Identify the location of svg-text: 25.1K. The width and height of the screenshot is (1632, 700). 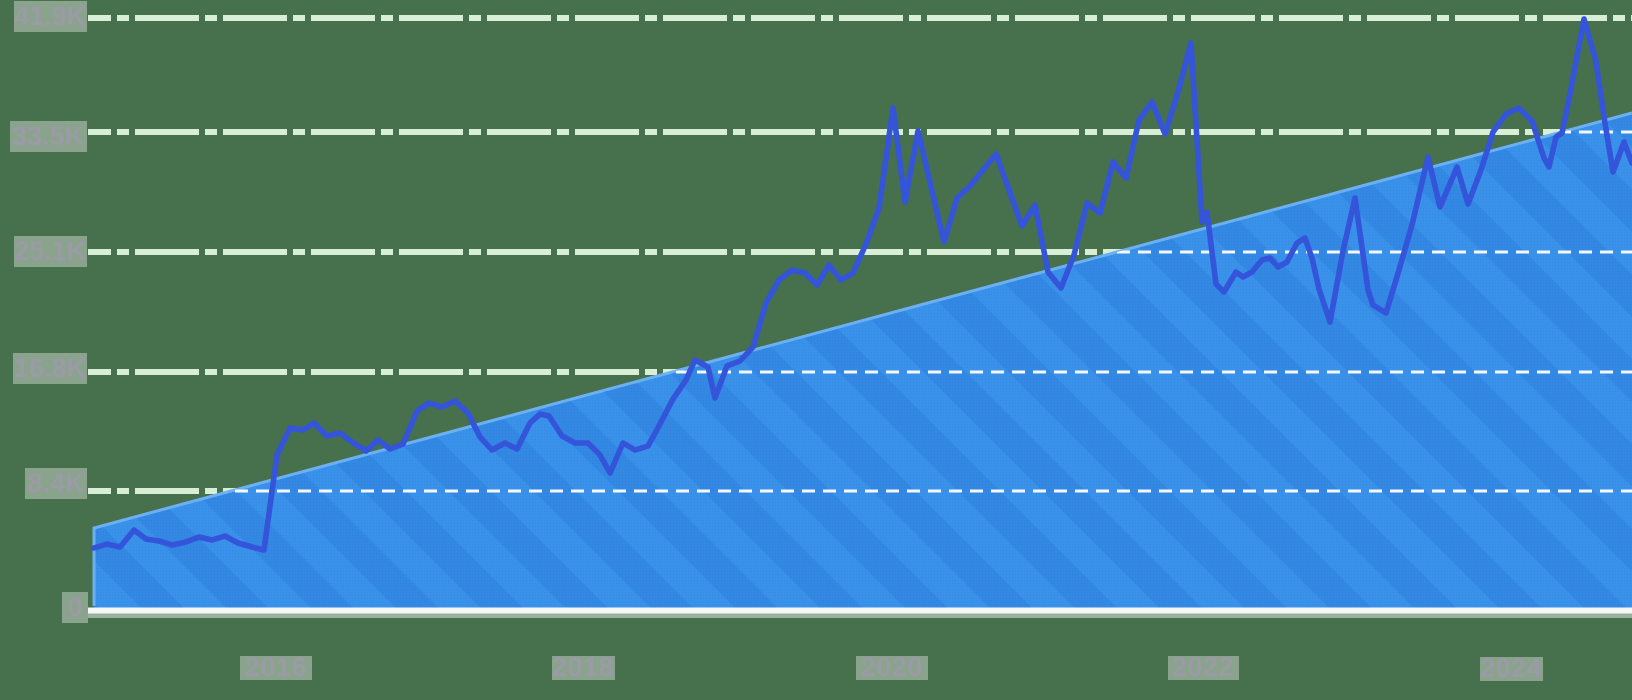
(50, 251).